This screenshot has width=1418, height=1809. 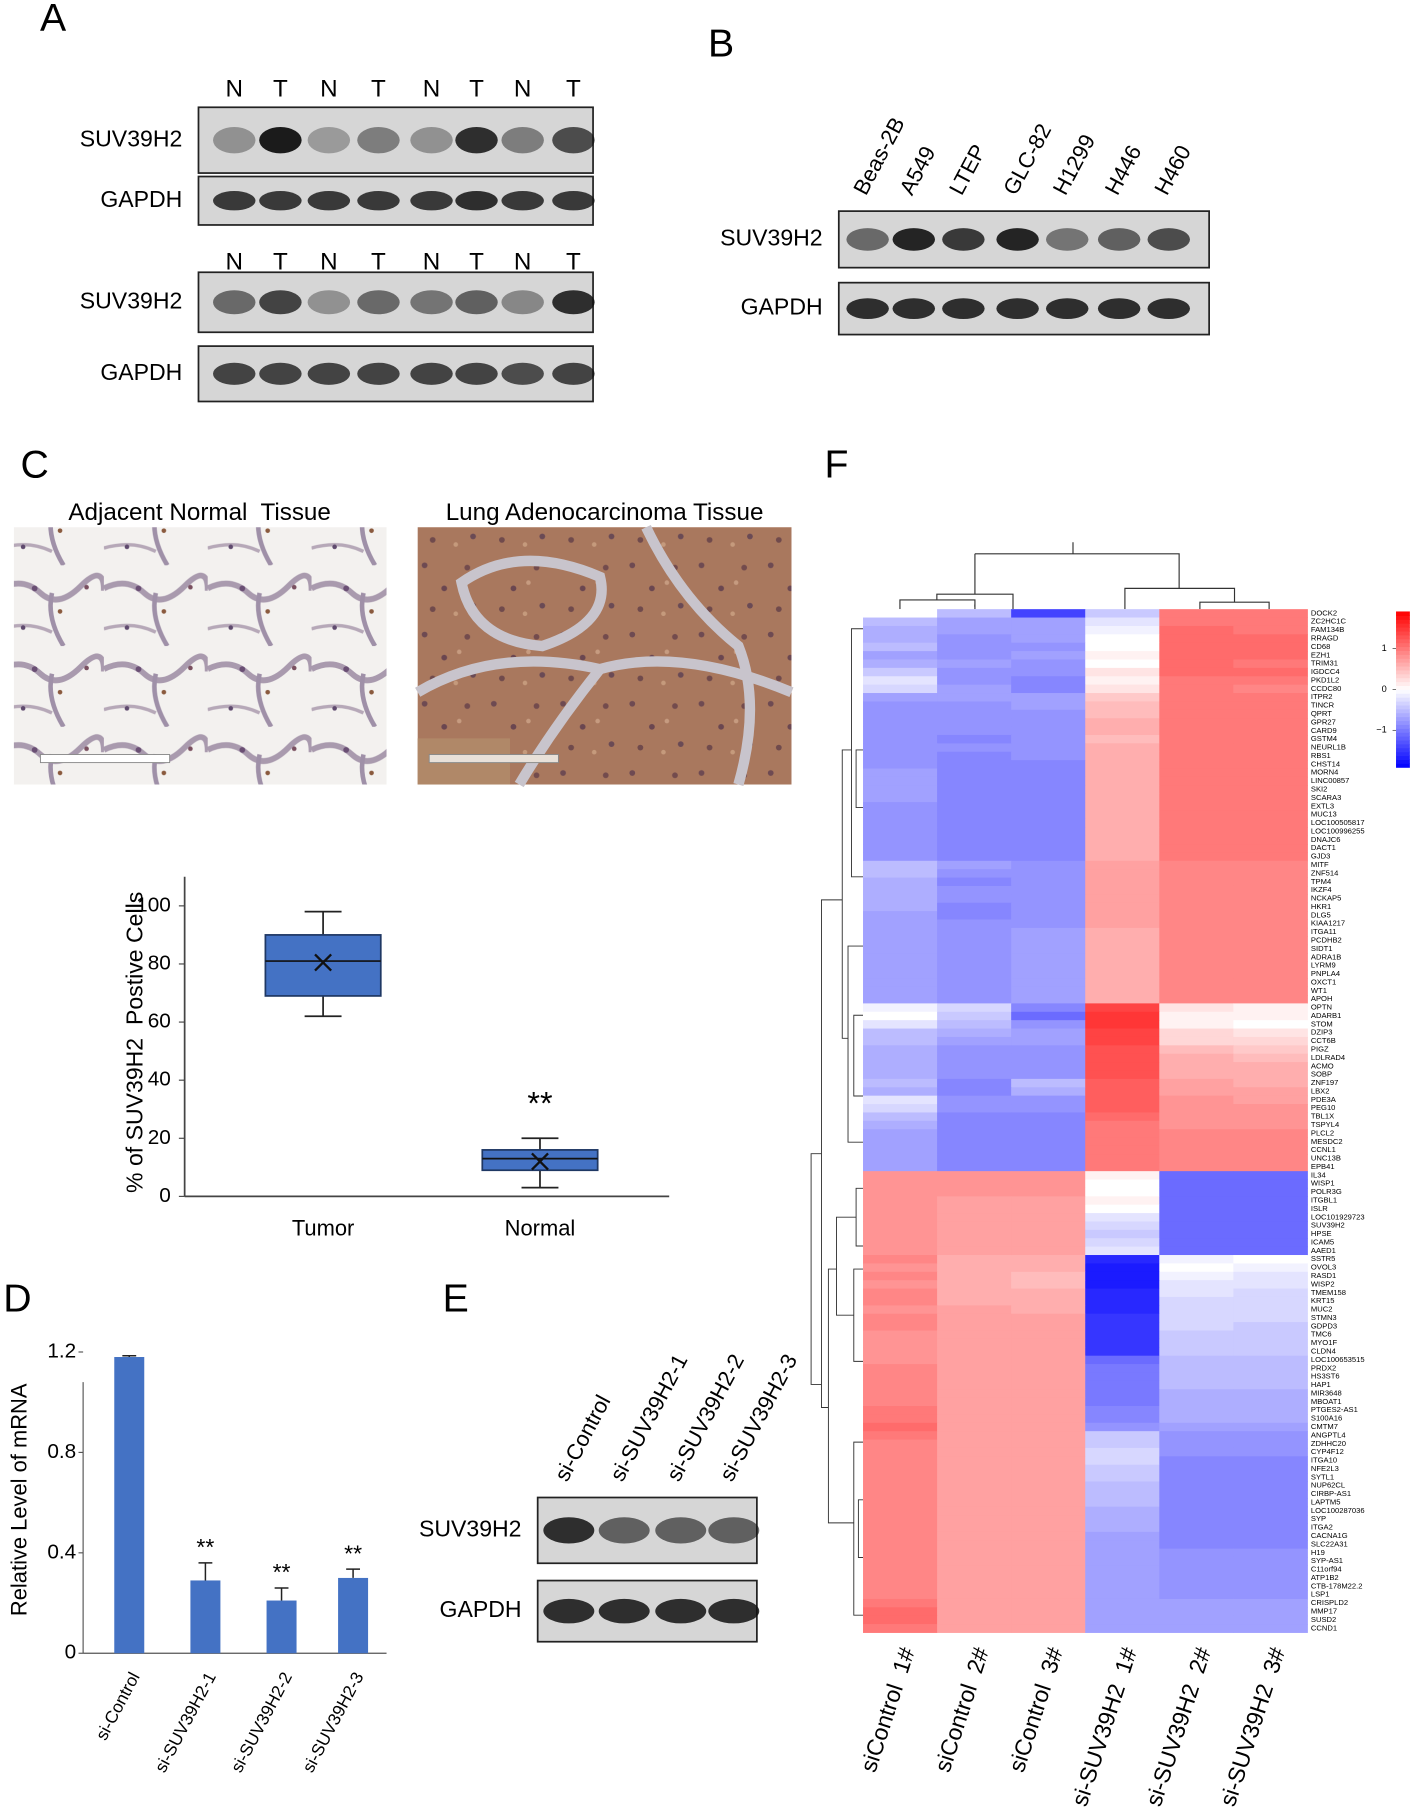 I want to click on row-label: NCKAP5, so click(x=1326, y=898).